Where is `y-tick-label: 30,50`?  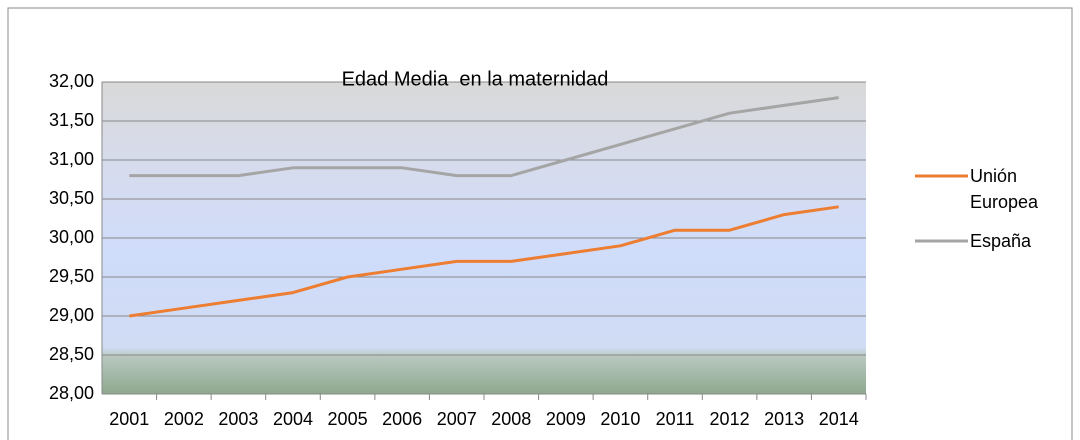
y-tick-label: 30,50 is located at coordinates (71, 198).